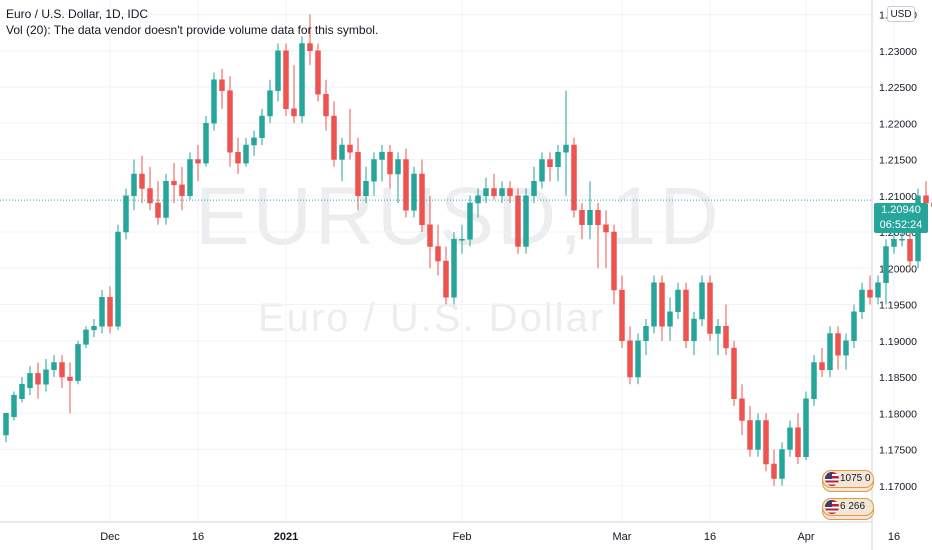  What do you see at coordinates (898, 124) in the screenshot?
I see `y-tick-label: 1.22000` at bounding box center [898, 124].